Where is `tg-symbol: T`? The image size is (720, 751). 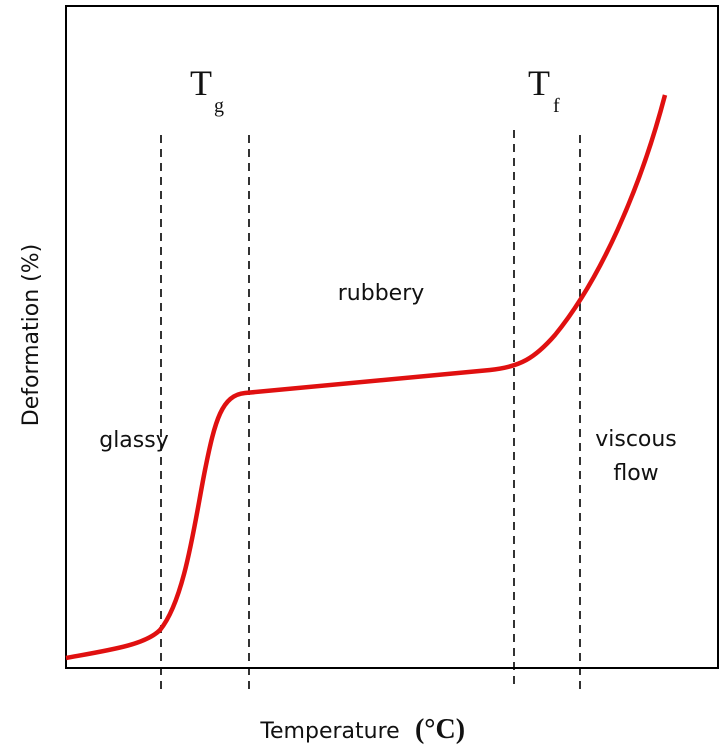
tg-symbol: T is located at coordinates (201, 83).